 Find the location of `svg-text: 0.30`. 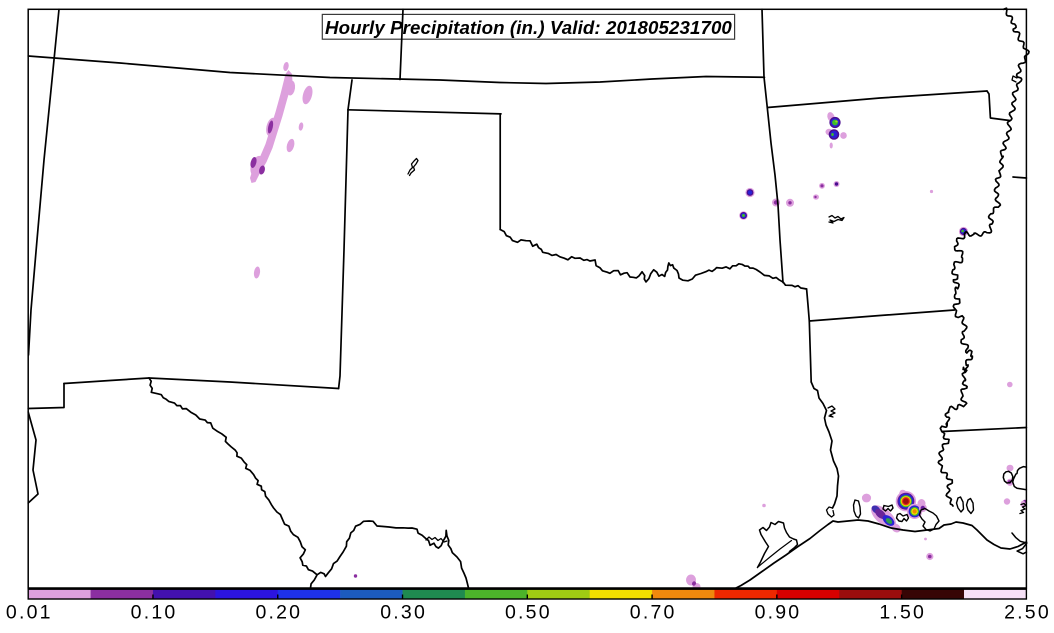

svg-text: 0.30 is located at coordinates (403, 613).